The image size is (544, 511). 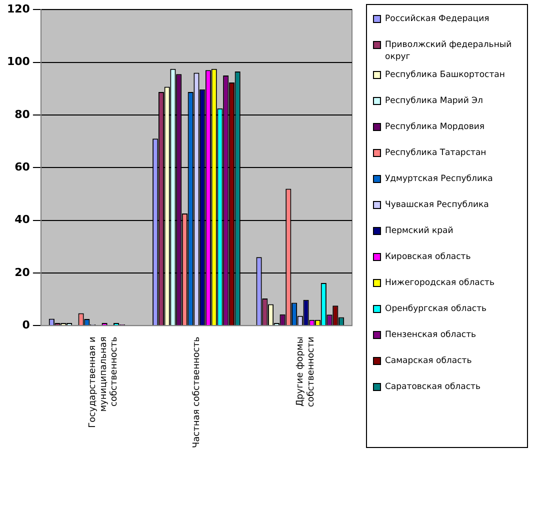 I want to click on y-tick-label: 0, so click(x=26, y=325).